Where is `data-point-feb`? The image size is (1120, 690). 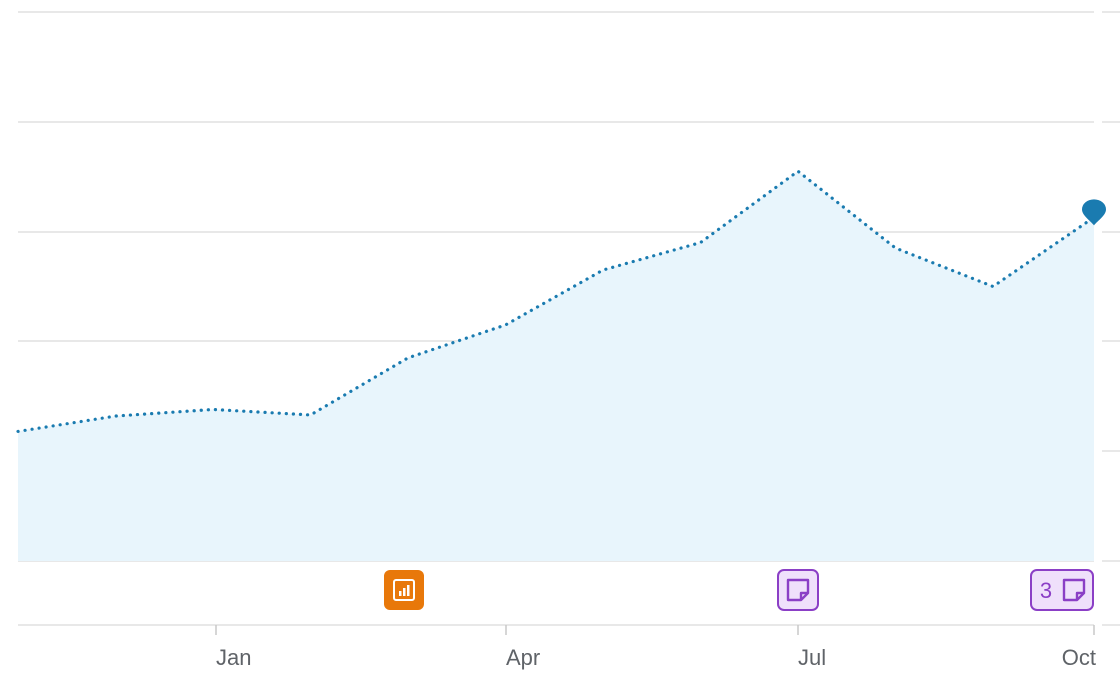
data-point-feb is located at coordinates (408, 358).